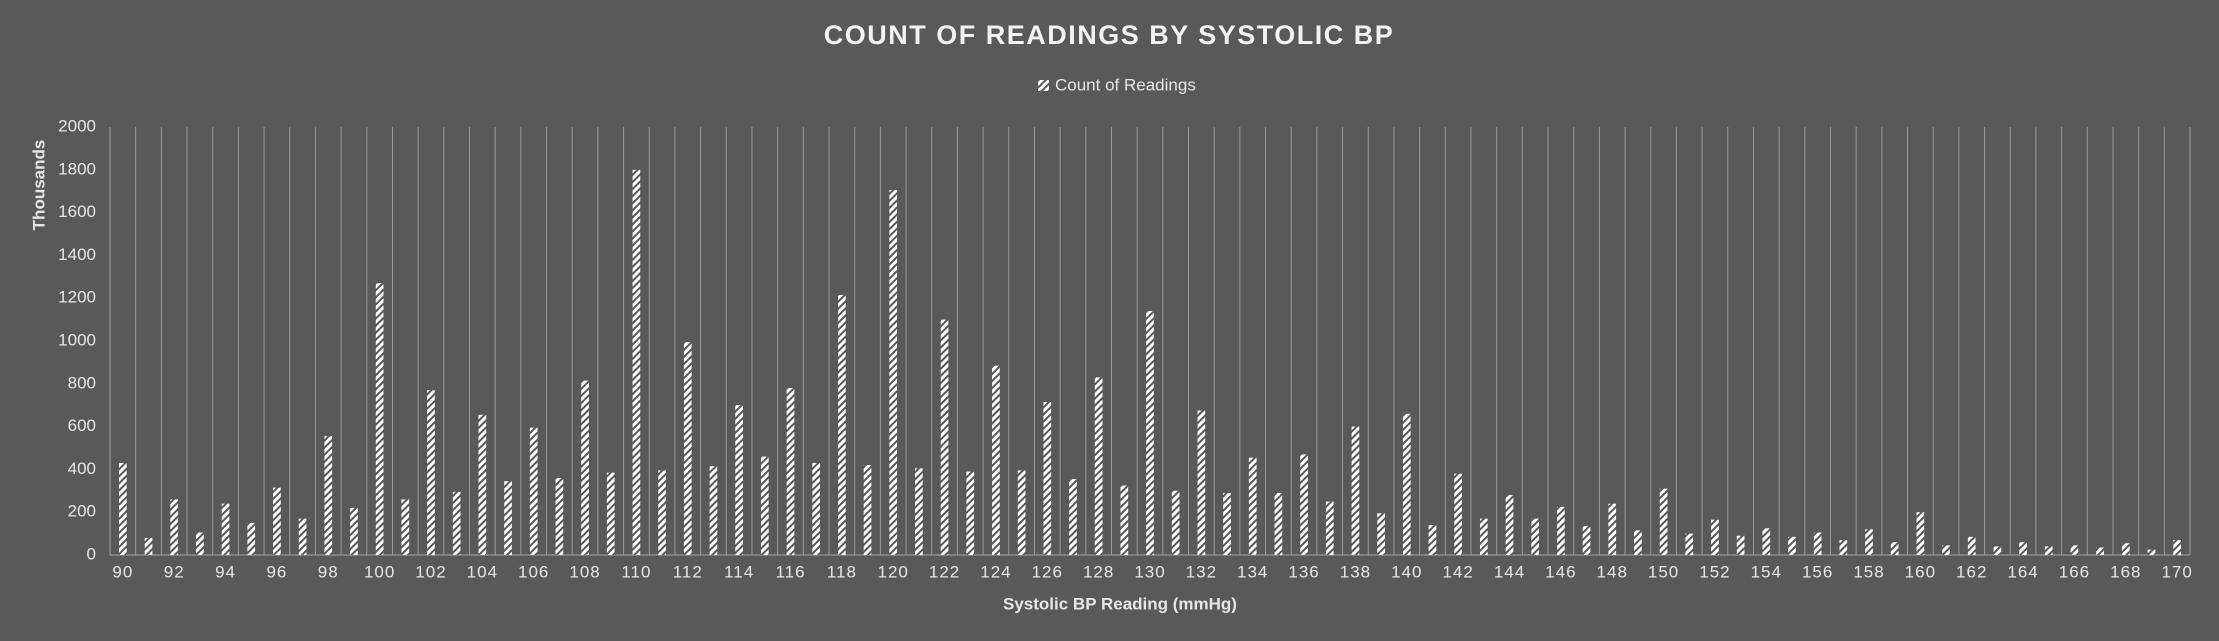 Image resolution: width=2219 pixels, height=641 pixels. What do you see at coordinates (174, 571) in the screenshot?
I see `x-tick-label: 92` at bounding box center [174, 571].